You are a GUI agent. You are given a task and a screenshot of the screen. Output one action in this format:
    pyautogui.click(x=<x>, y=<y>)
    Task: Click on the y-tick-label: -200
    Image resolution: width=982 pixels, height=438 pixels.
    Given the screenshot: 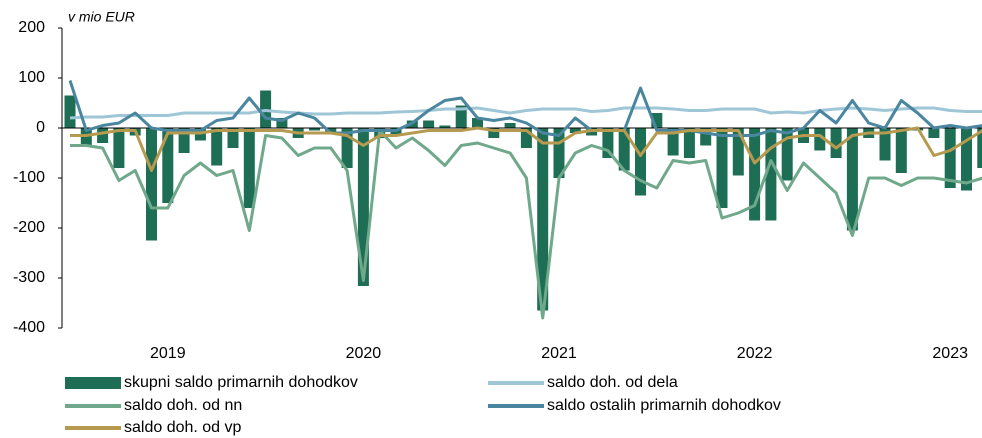 What is the action you would take?
    pyautogui.click(x=29, y=227)
    